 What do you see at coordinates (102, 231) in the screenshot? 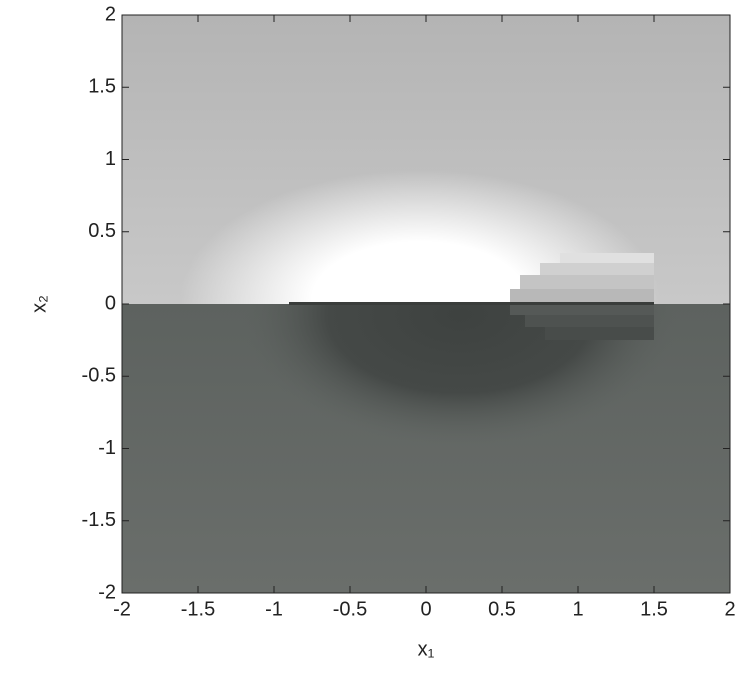
I see `y-tick-label: 0.5` at bounding box center [102, 231].